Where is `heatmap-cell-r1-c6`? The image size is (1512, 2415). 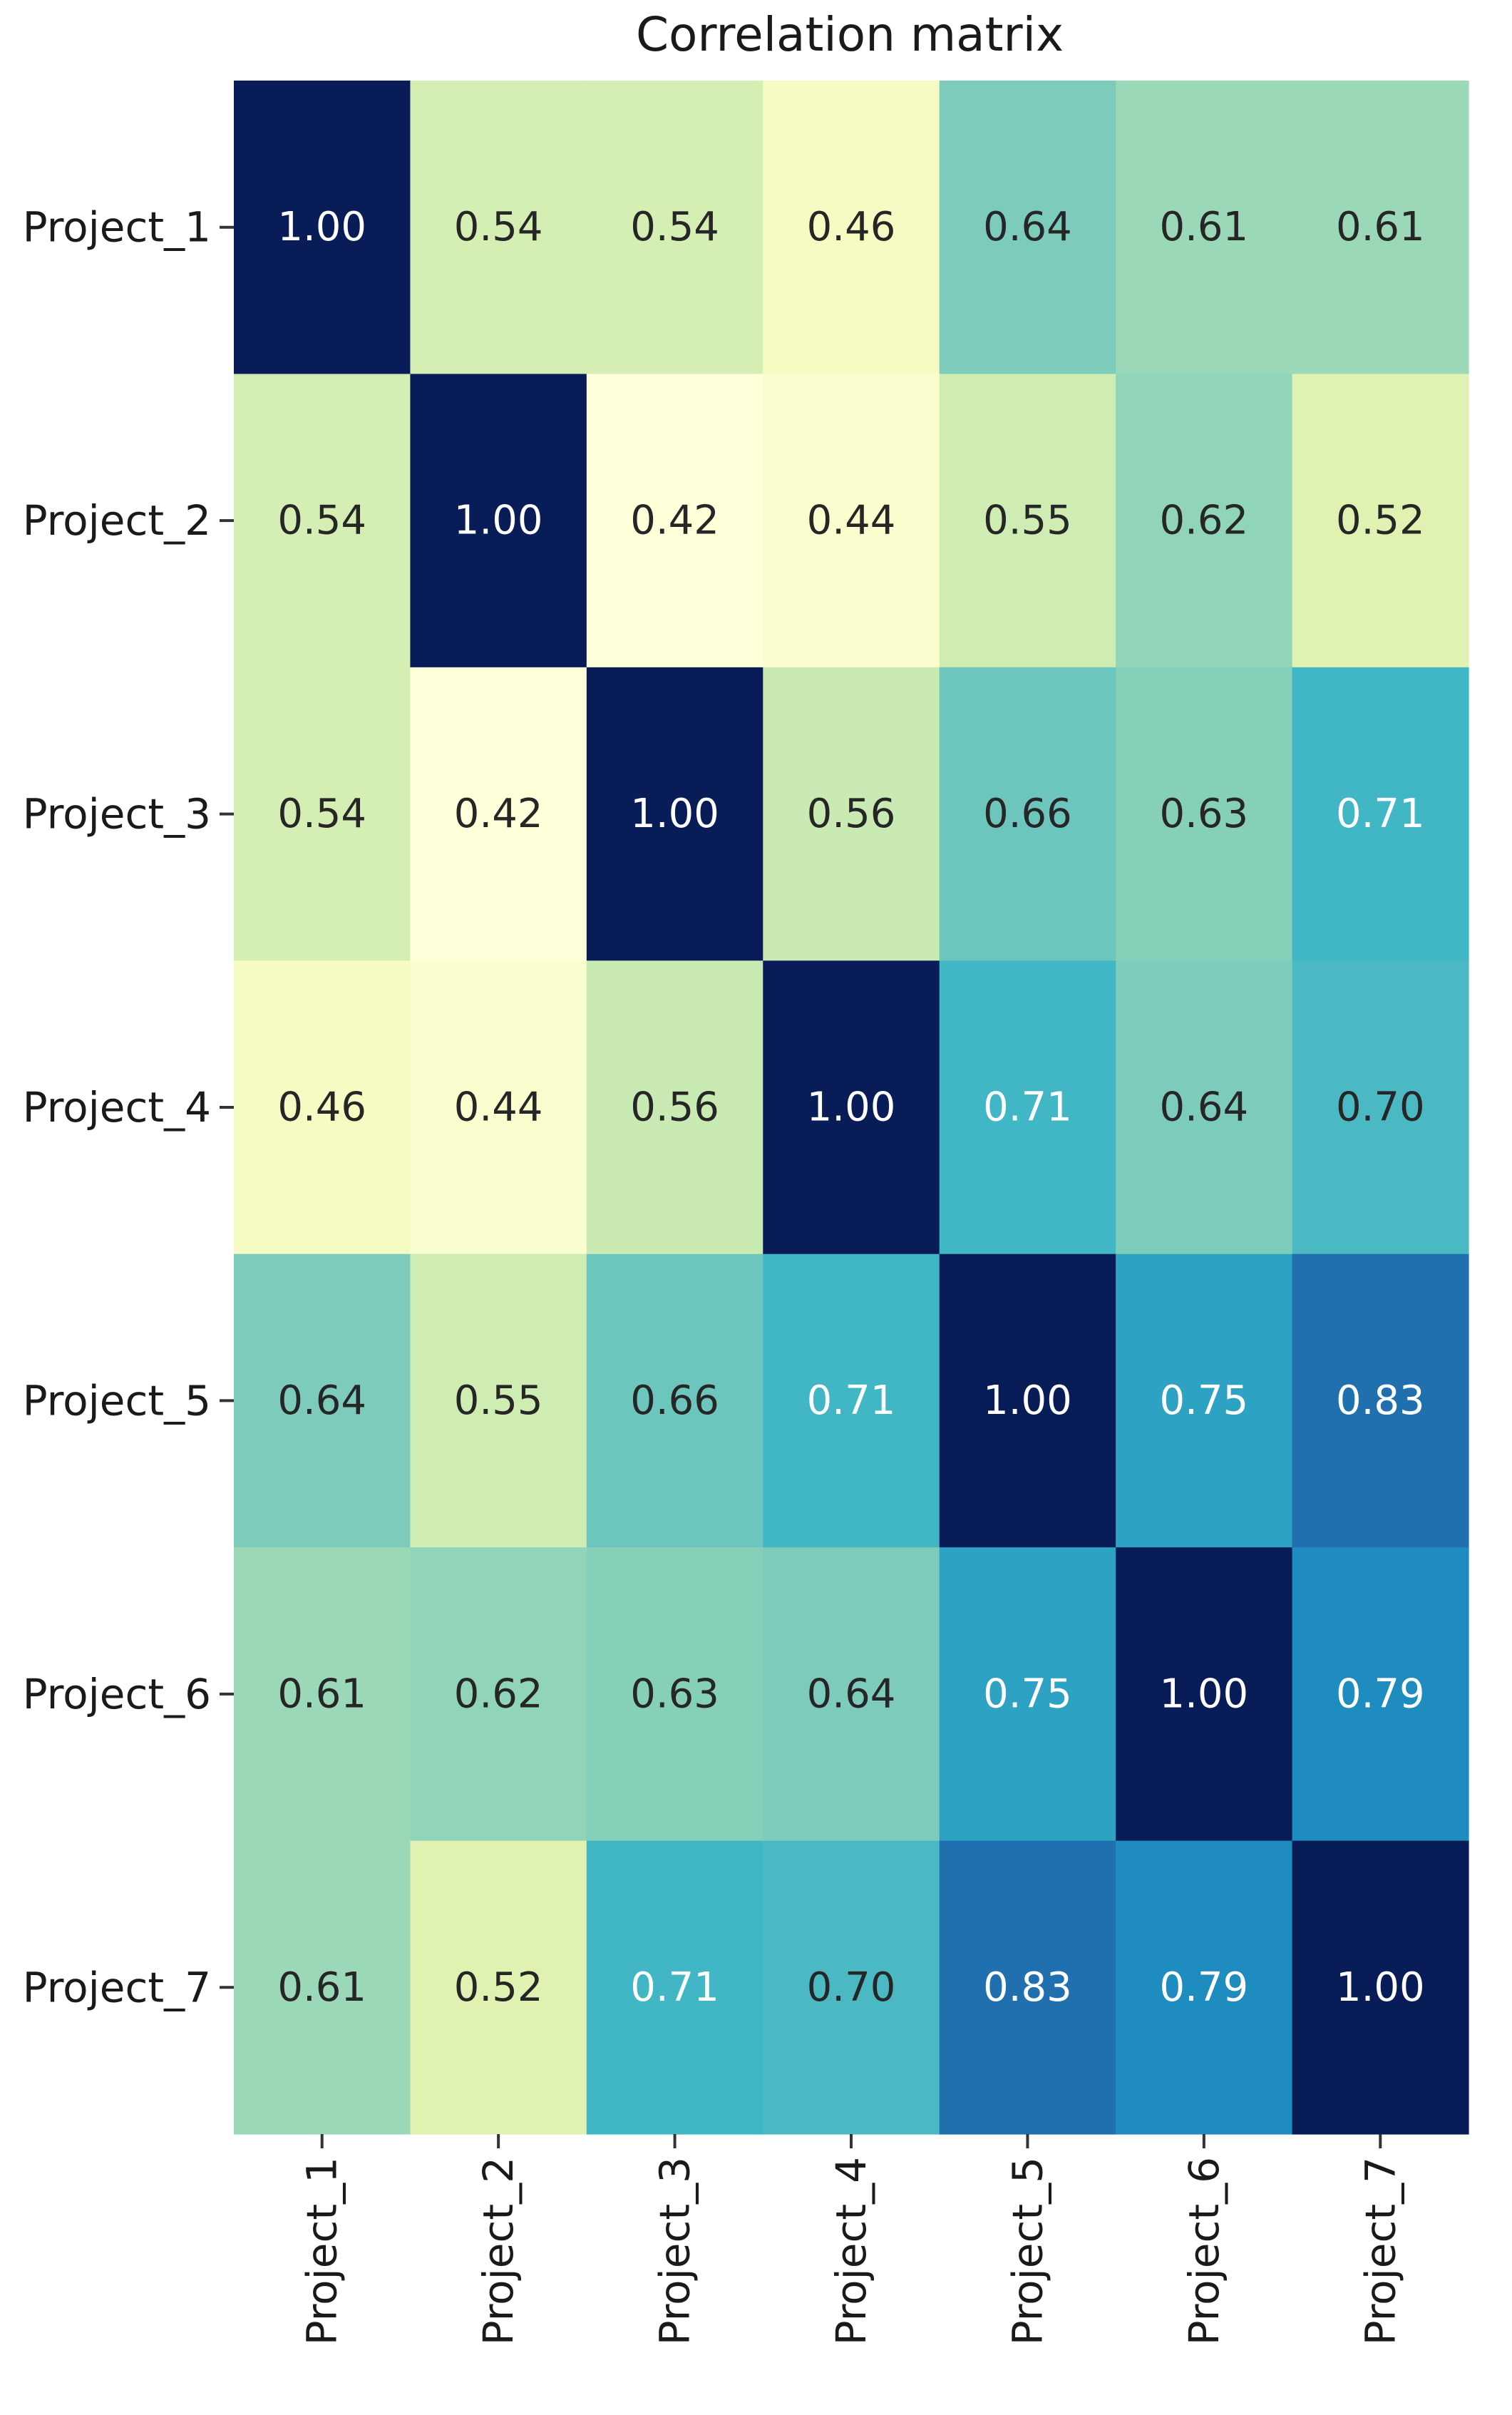
heatmap-cell-r1-c6 is located at coordinates (1204, 228).